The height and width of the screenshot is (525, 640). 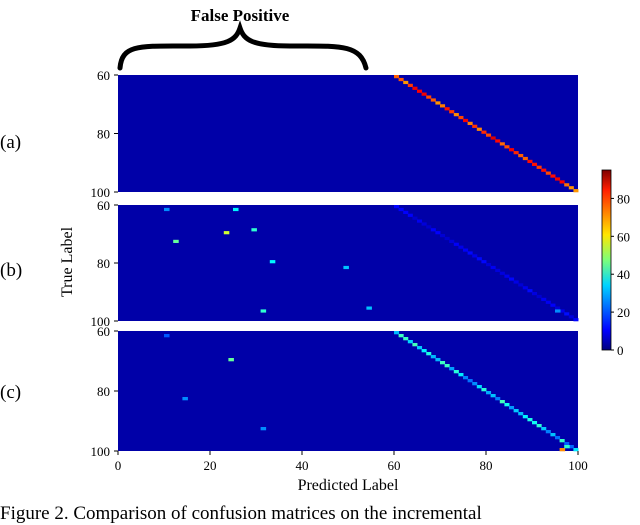 I want to click on colorbar-gradient, so click(x=606, y=260).